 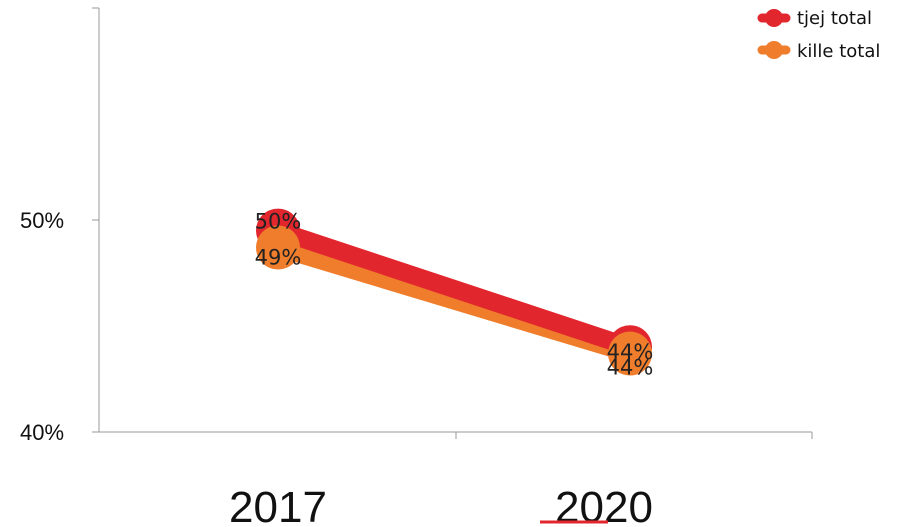 What do you see at coordinates (42, 220) in the screenshot?
I see `y-tick-label-50: 50%` at bounding box center [42, 220].